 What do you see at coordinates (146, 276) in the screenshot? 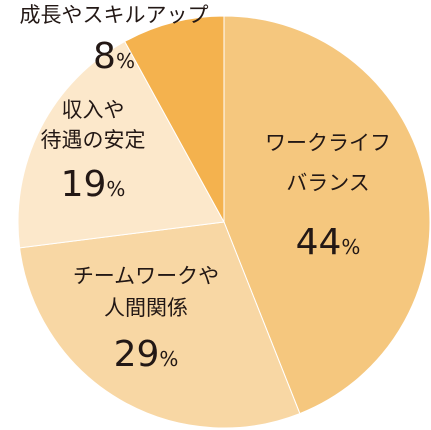
I see `slice-label-1-line-0: チームワークや` at bounding box center [146, 276].